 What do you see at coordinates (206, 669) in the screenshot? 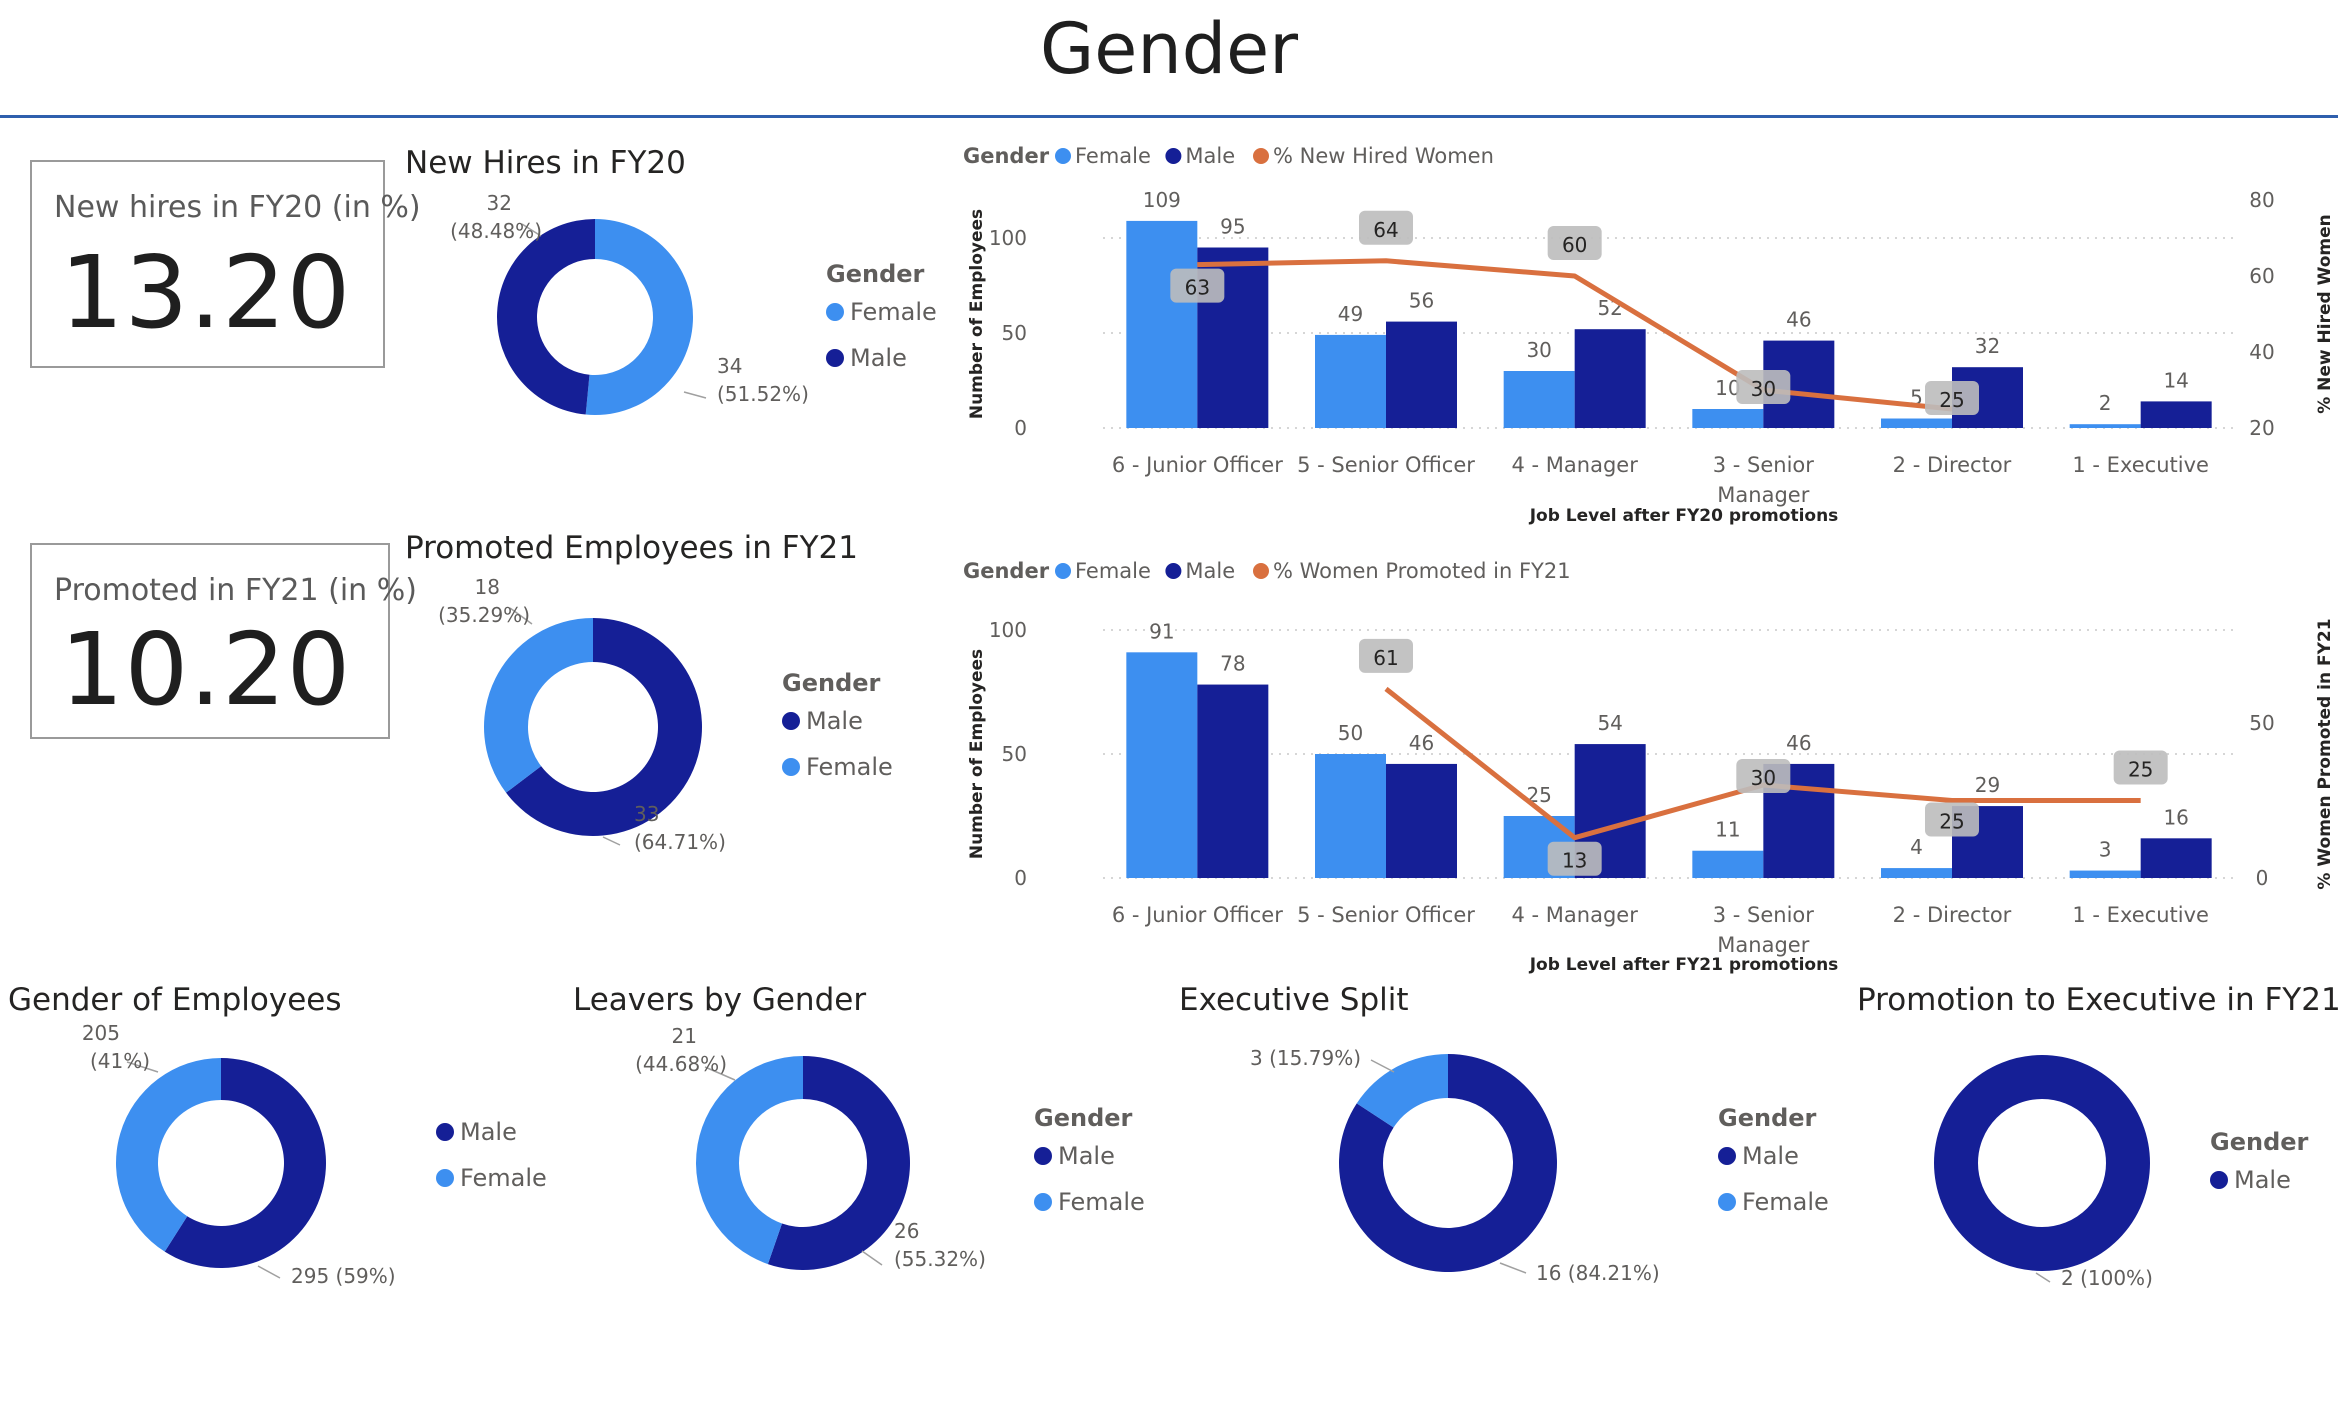
I see `kpi-value: 10.20` at bounding box center [206, 669].